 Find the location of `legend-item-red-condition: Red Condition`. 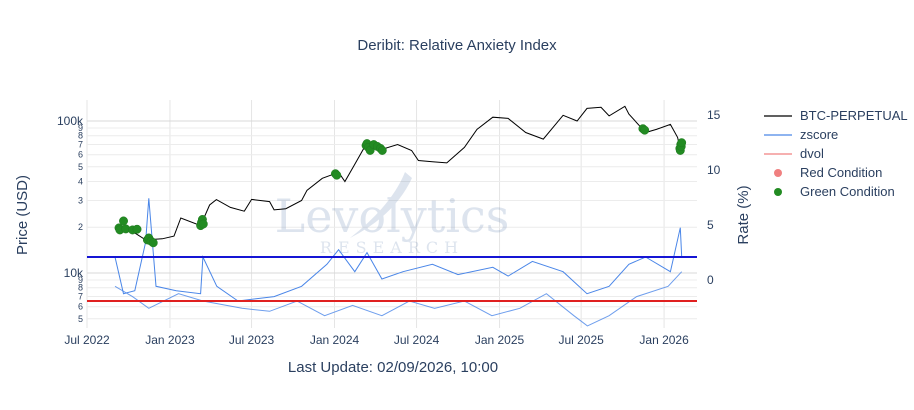

legend-item-red-condition: Red Condition is located at coordinates (828, 172).